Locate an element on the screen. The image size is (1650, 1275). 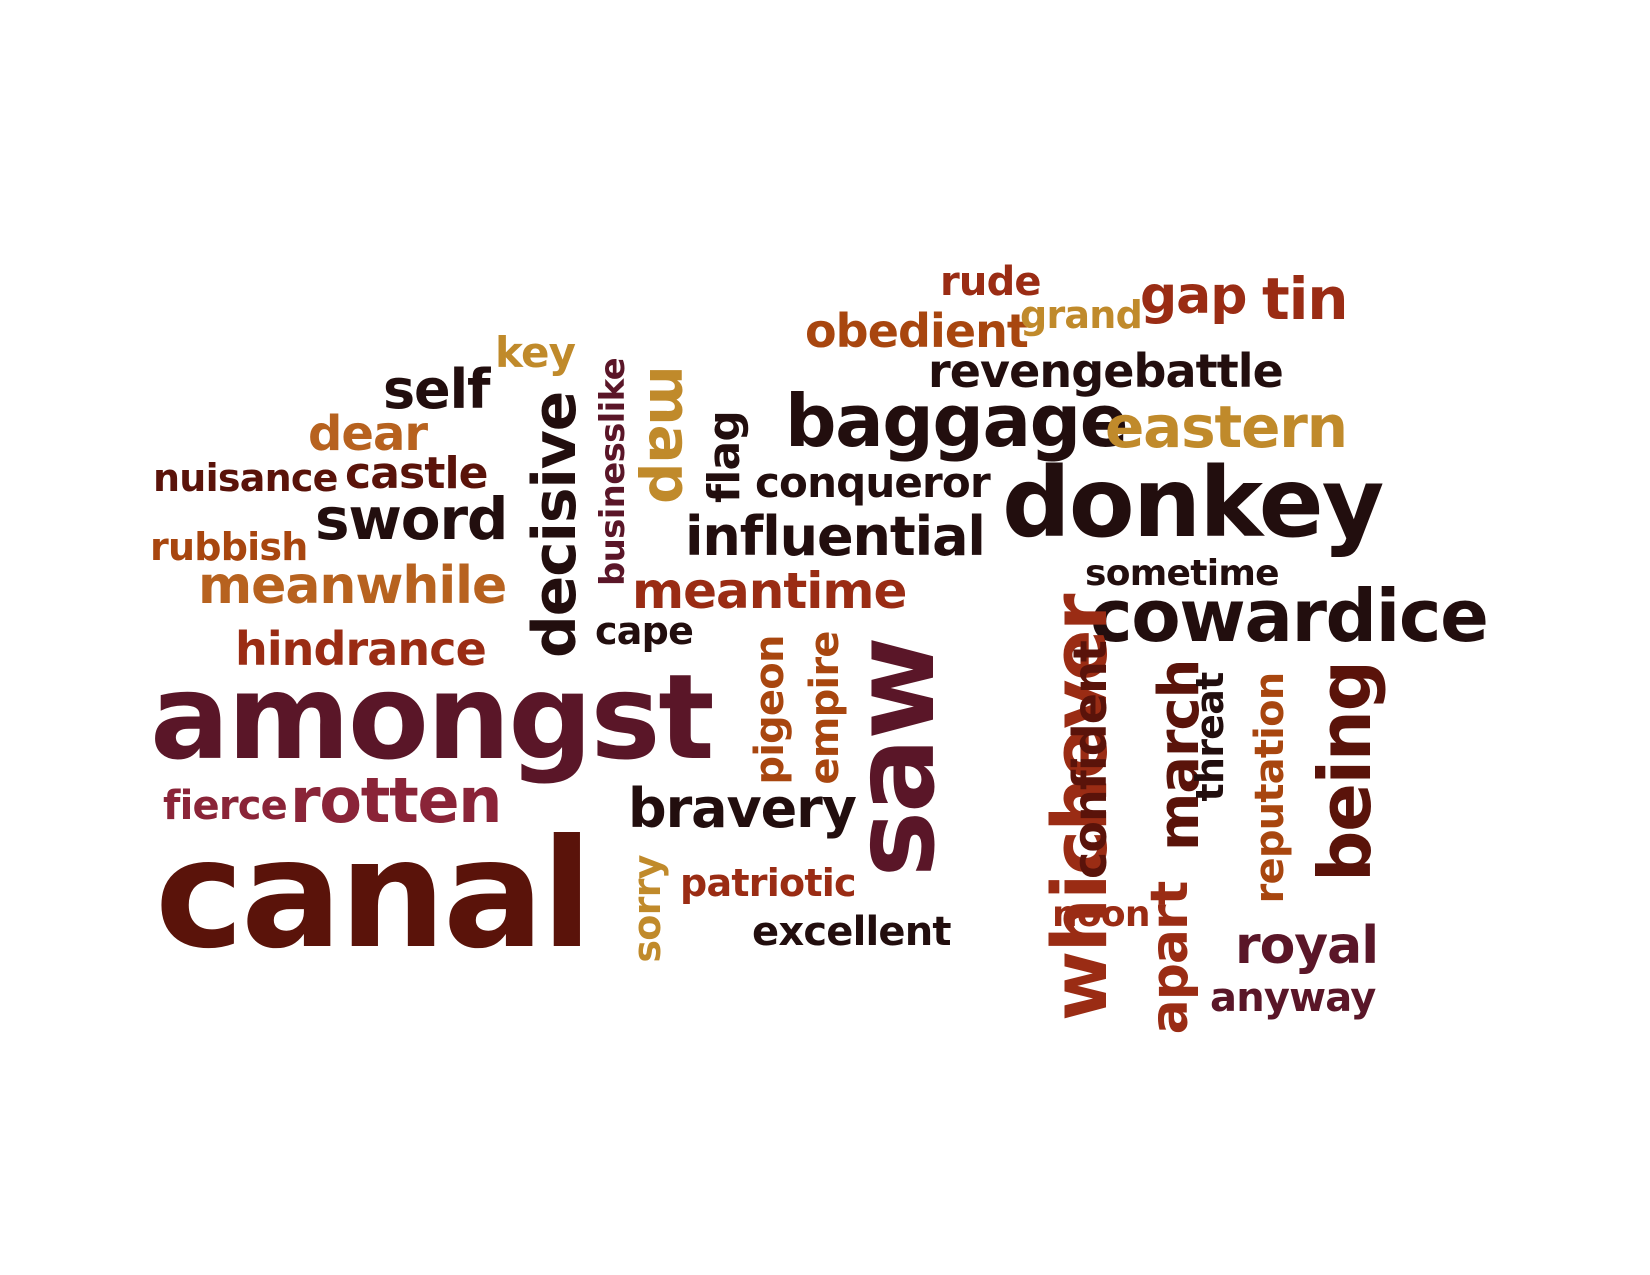
word-meantime: meantime is located at coordinates (769, 591).